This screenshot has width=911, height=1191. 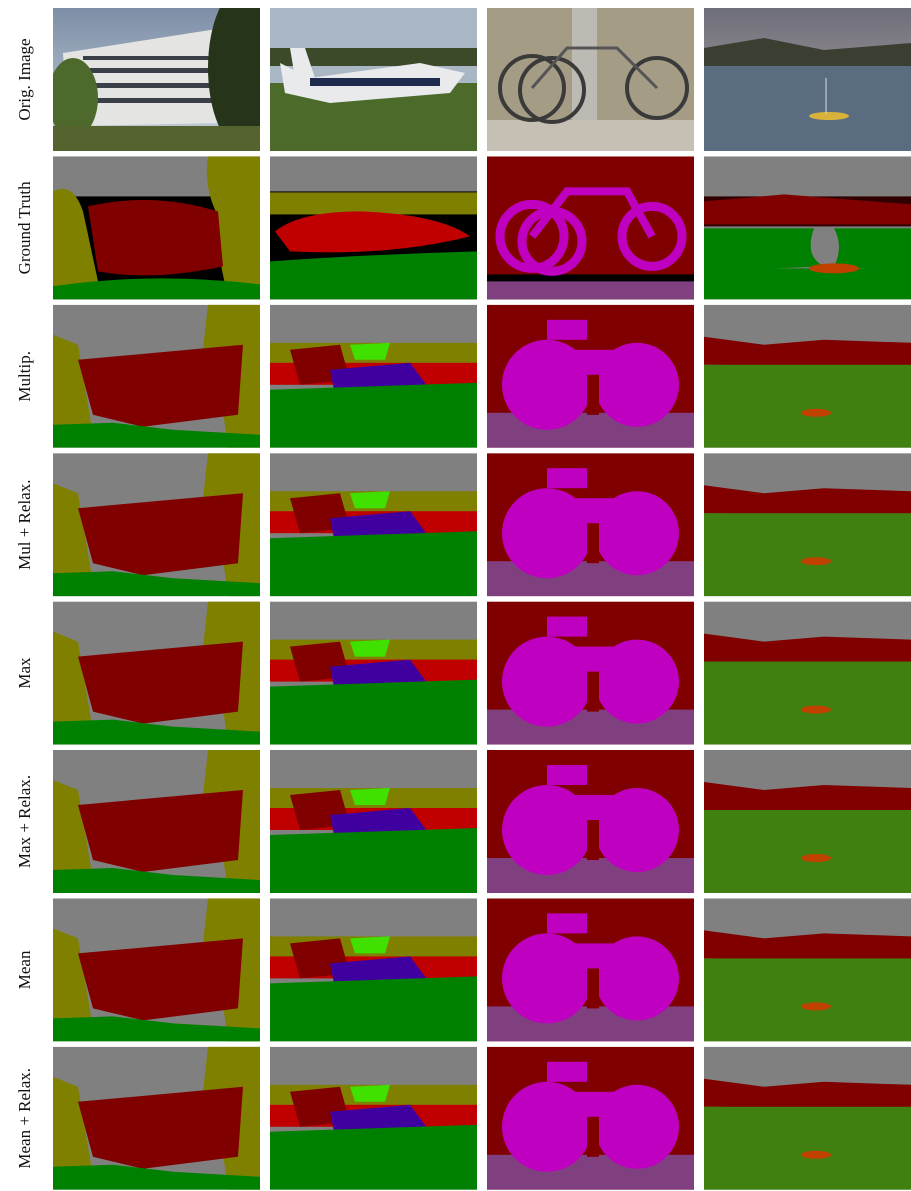 I want to click on row-label: Mean, so click(x=24, y=969).